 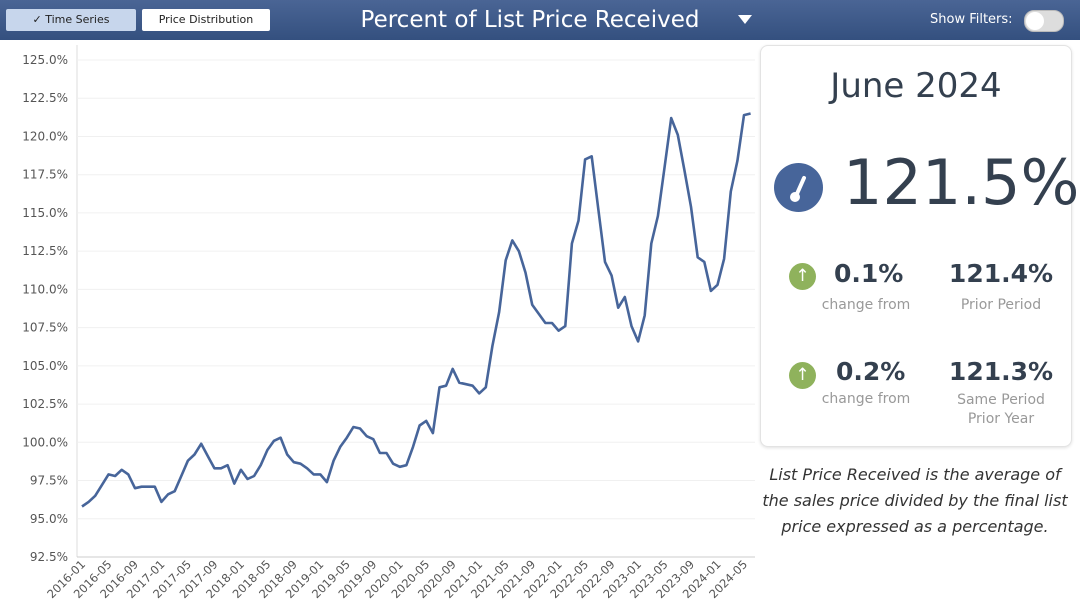 I want to click on show-filters-toggle, so click(x=1044, y=21).